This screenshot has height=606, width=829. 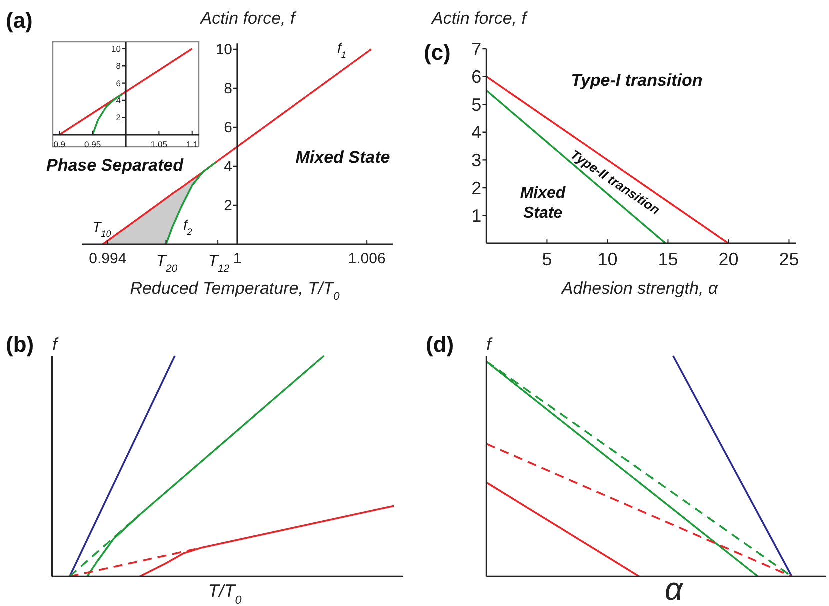 I want to click on x-tick-label: 0.9, so click(x=60, y=144).